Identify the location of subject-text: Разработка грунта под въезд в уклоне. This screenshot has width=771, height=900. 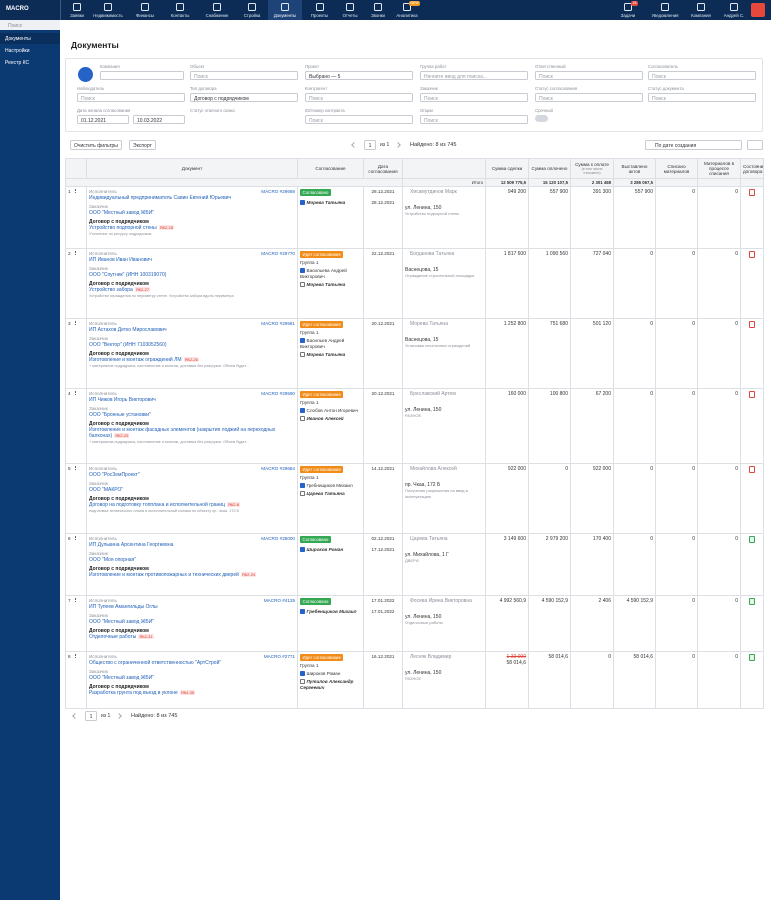
(133, 693).